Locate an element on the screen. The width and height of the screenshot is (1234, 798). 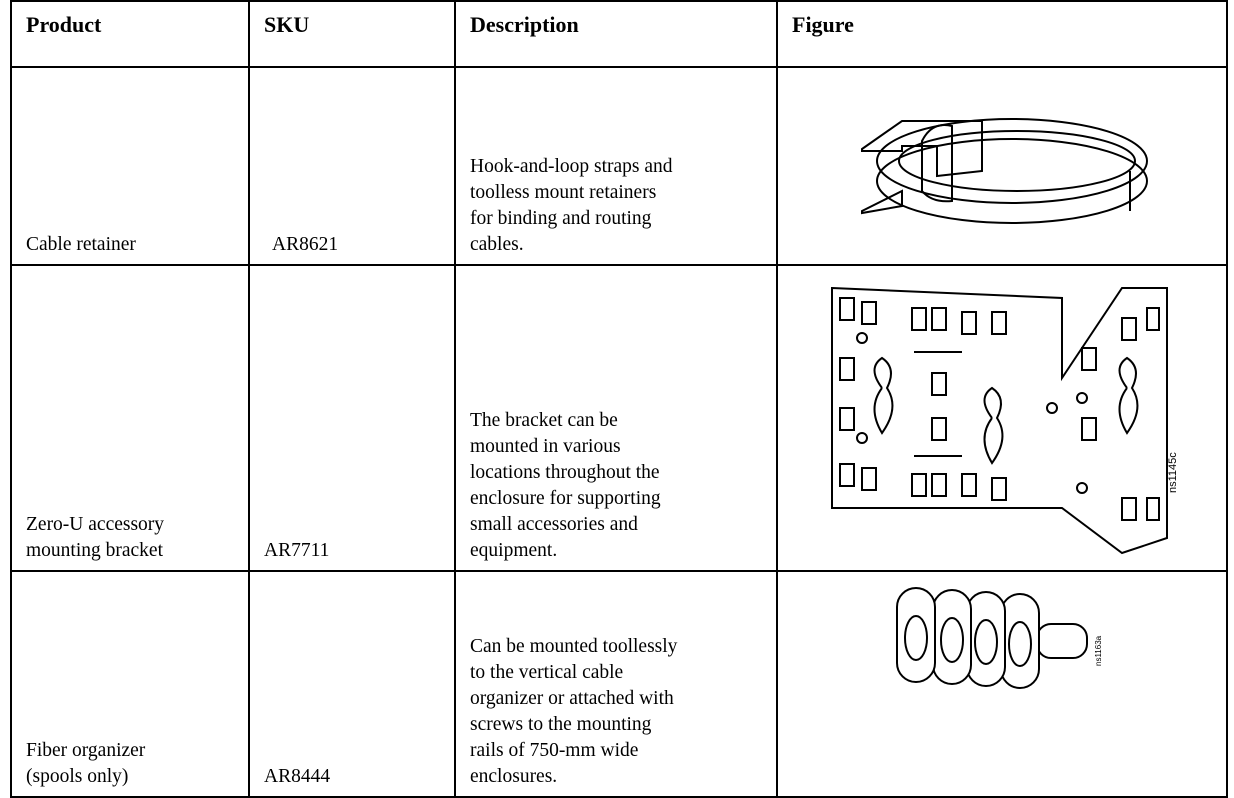
product: Cable retainer is located at coordinates (81, 244).